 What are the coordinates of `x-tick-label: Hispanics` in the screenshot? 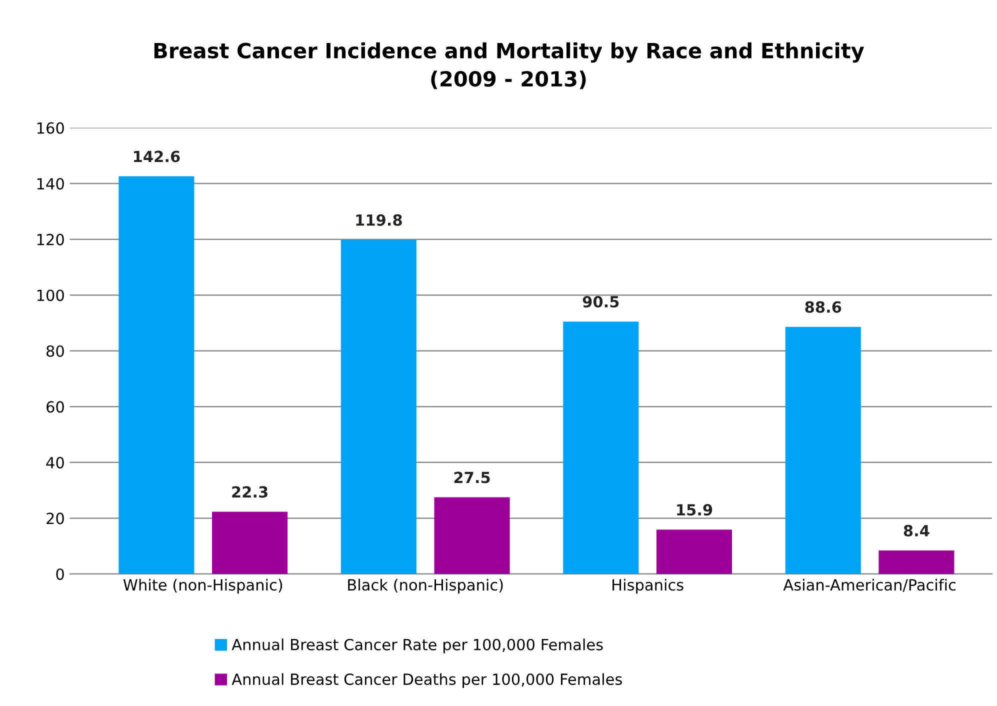 It's located at (648, 586).